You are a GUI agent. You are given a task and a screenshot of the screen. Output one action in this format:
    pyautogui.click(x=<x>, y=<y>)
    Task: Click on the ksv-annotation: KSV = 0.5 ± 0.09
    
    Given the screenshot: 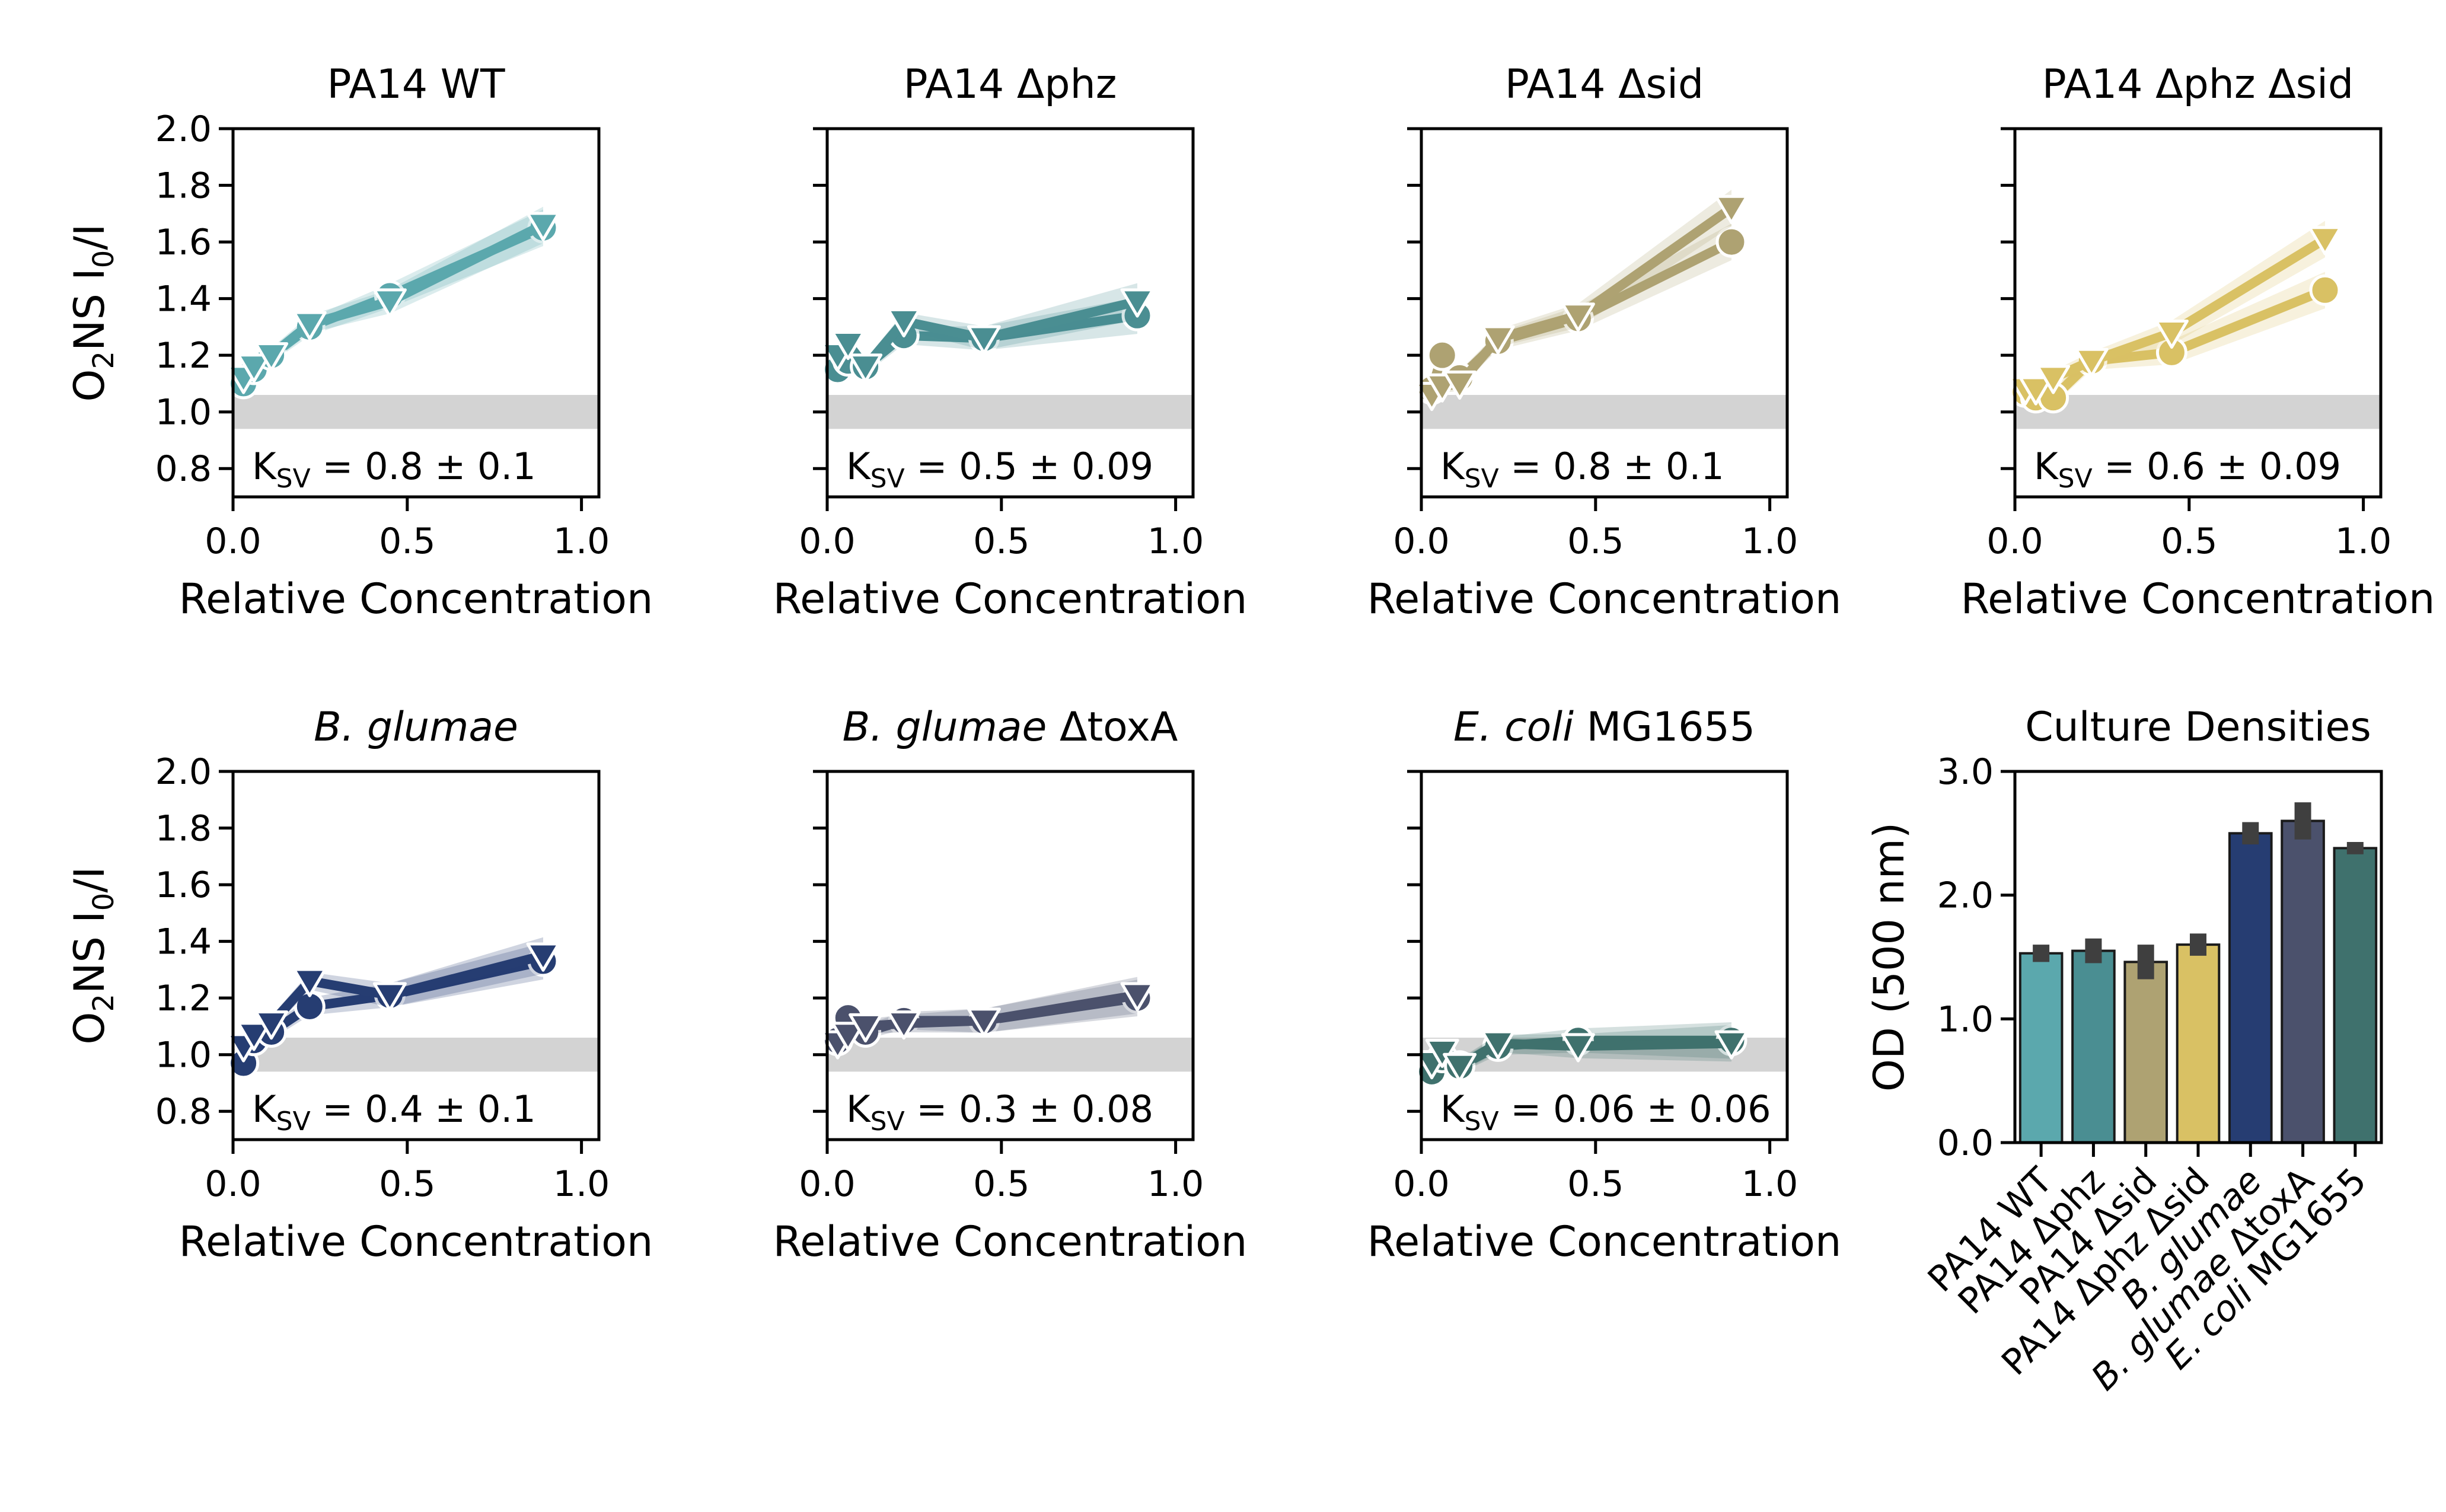 What is the action you would take?
    pyautogui.click(x=999, y=469)
    